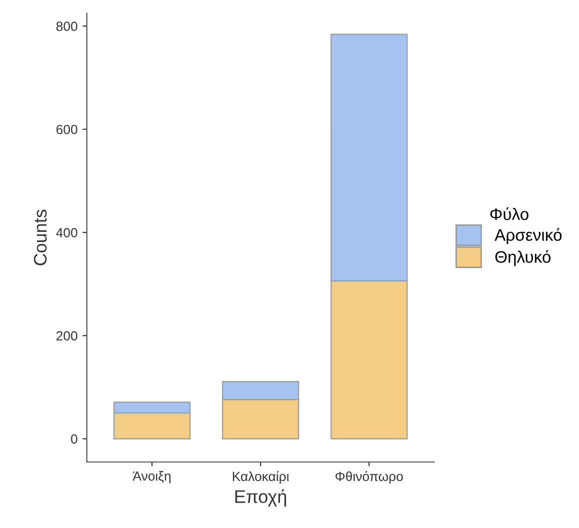  Describe the element at coordinates (40, 238) in the screenshot. I see `y-axis-title: Counts` at that location.